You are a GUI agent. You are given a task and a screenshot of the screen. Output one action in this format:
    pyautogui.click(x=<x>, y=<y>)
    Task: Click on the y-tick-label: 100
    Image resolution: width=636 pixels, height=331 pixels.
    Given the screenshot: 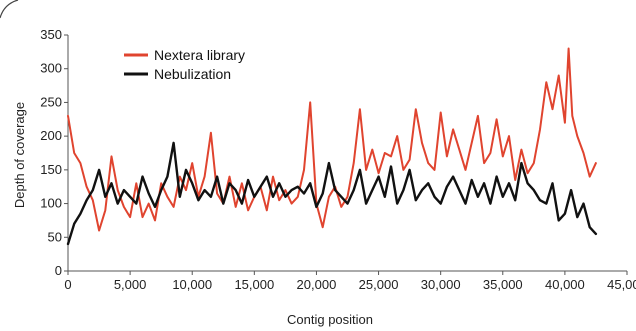 What is the action you would take?
    pyautogui.click(x=51, y=203)
    